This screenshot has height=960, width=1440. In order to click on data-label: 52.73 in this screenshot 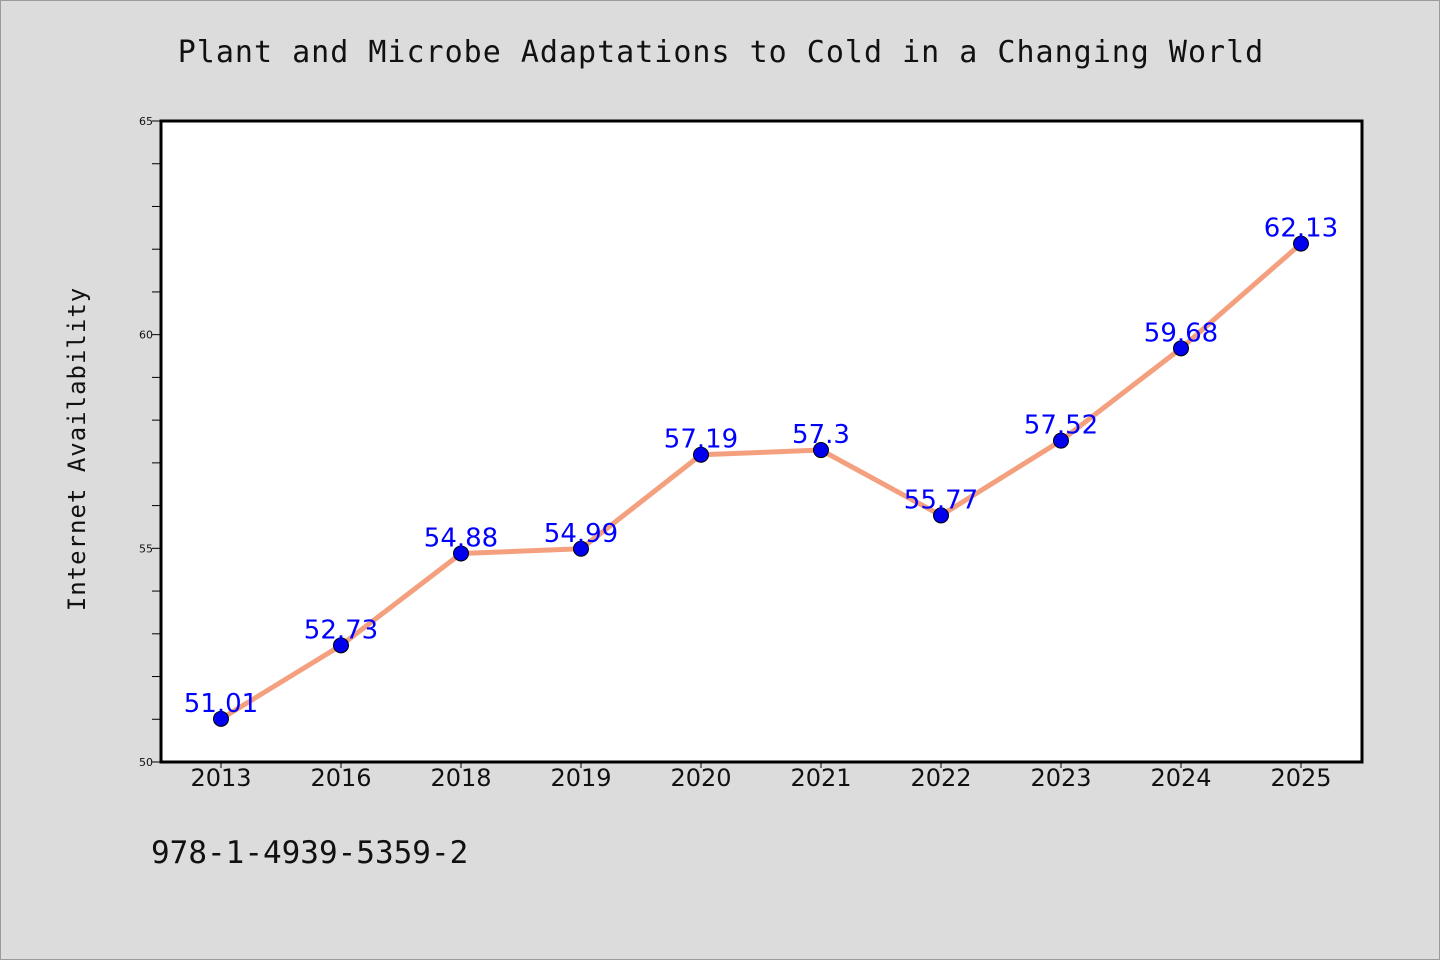, I will do `click(341, 630)`.